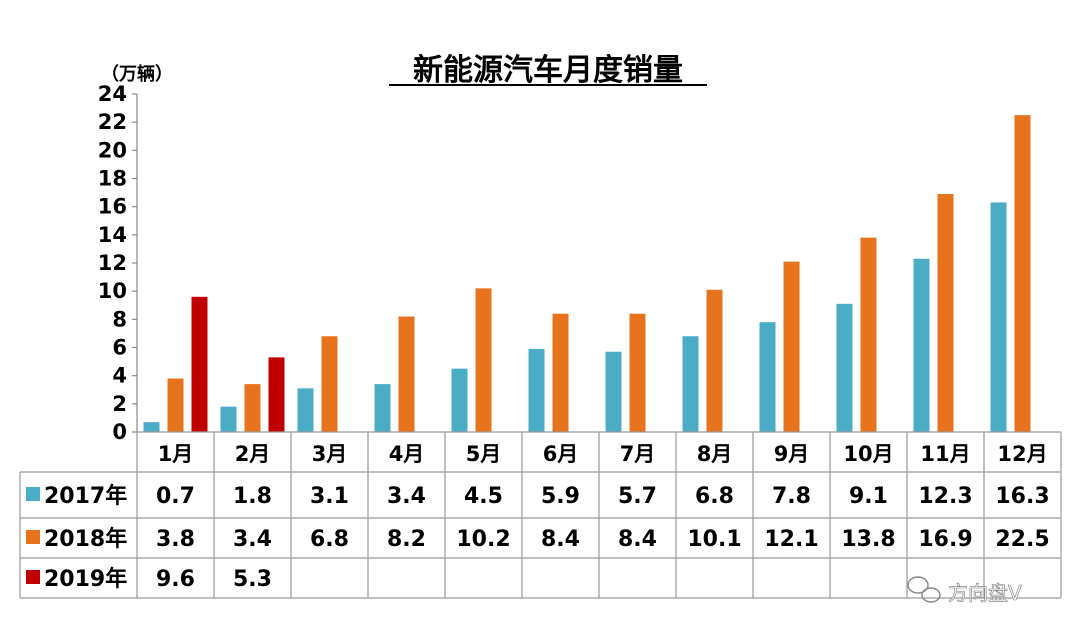 This screenshot has width=1080, height=637. Describe the element at coordinates (112, 179) in the screenshot. I see `y-tick-label: 18` at that location.